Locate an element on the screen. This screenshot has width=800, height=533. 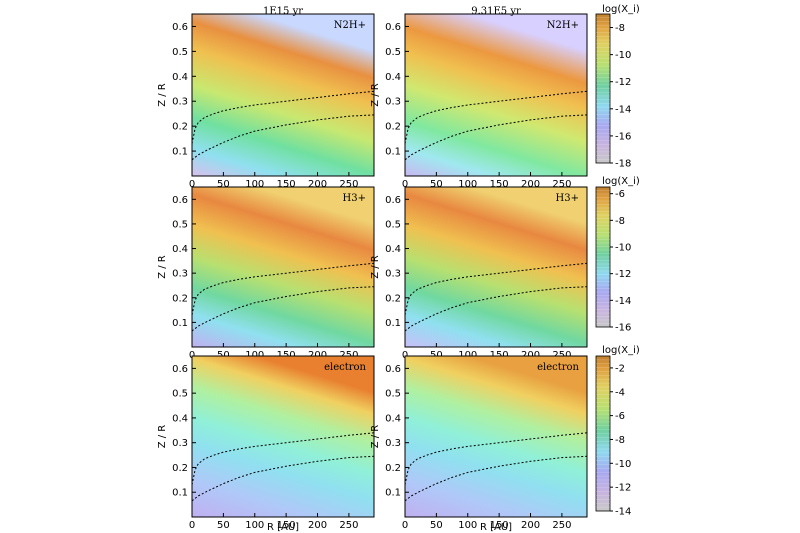
colorbar-tick-label: -4 is located at coordinates (620, 392).